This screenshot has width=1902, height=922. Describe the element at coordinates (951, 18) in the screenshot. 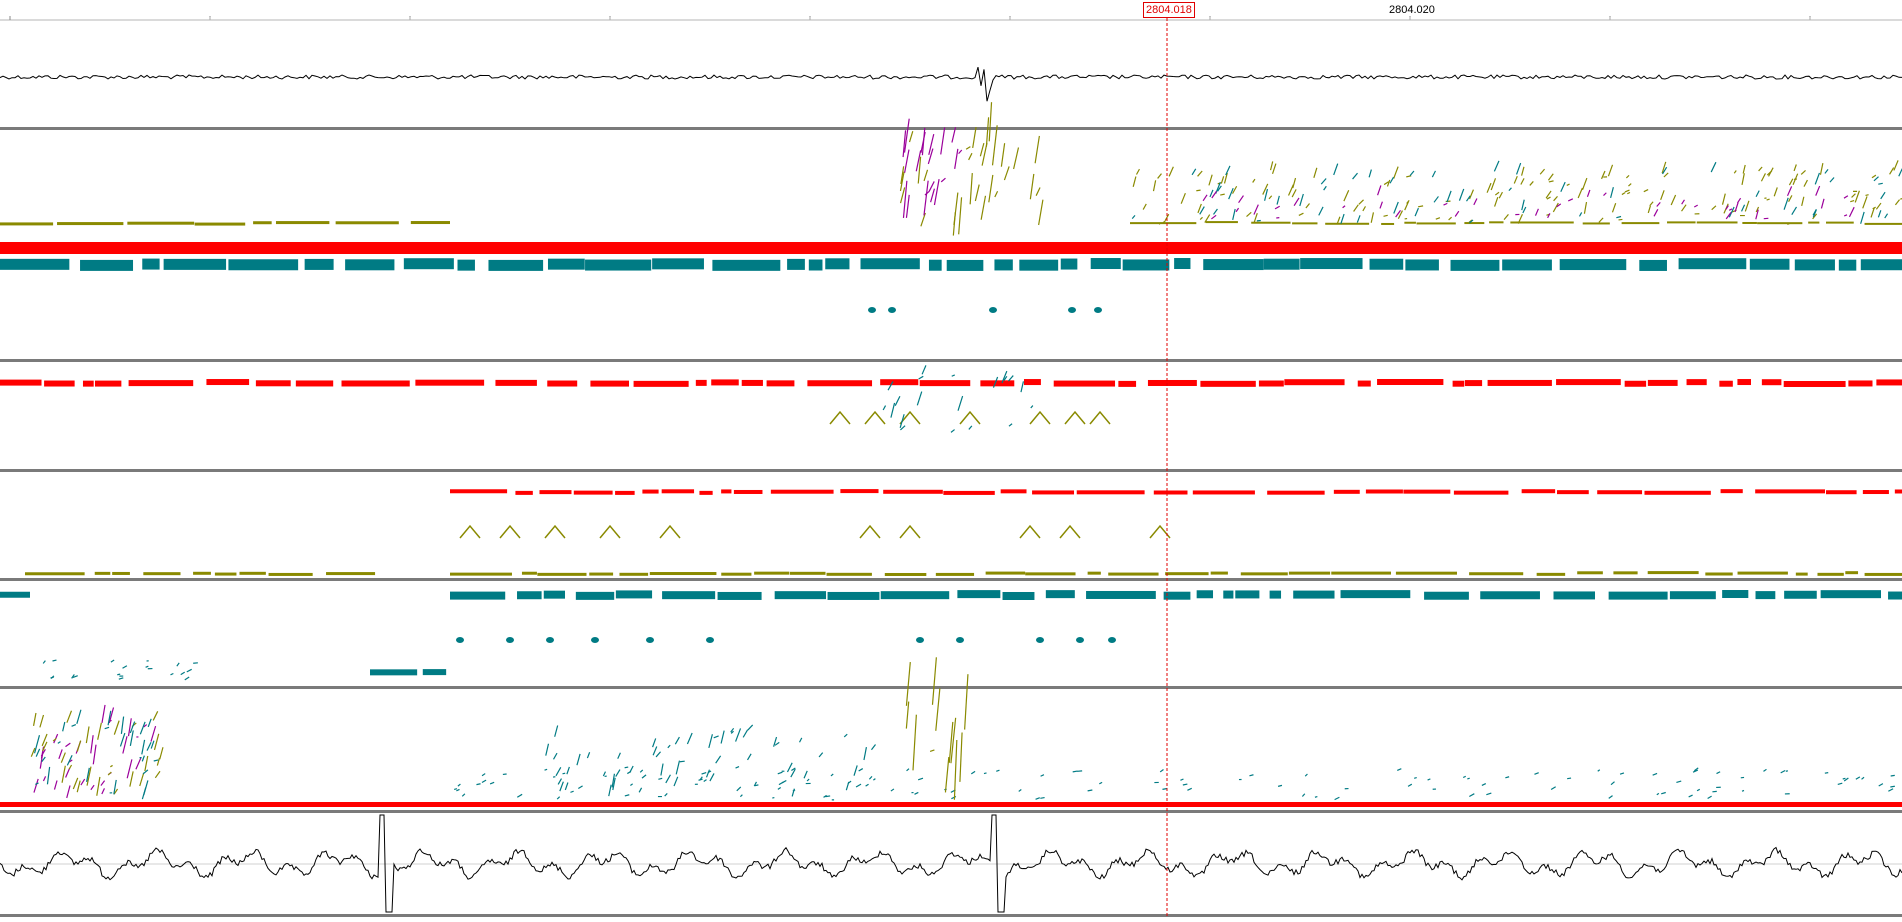

I see `time-ruler` at that location.